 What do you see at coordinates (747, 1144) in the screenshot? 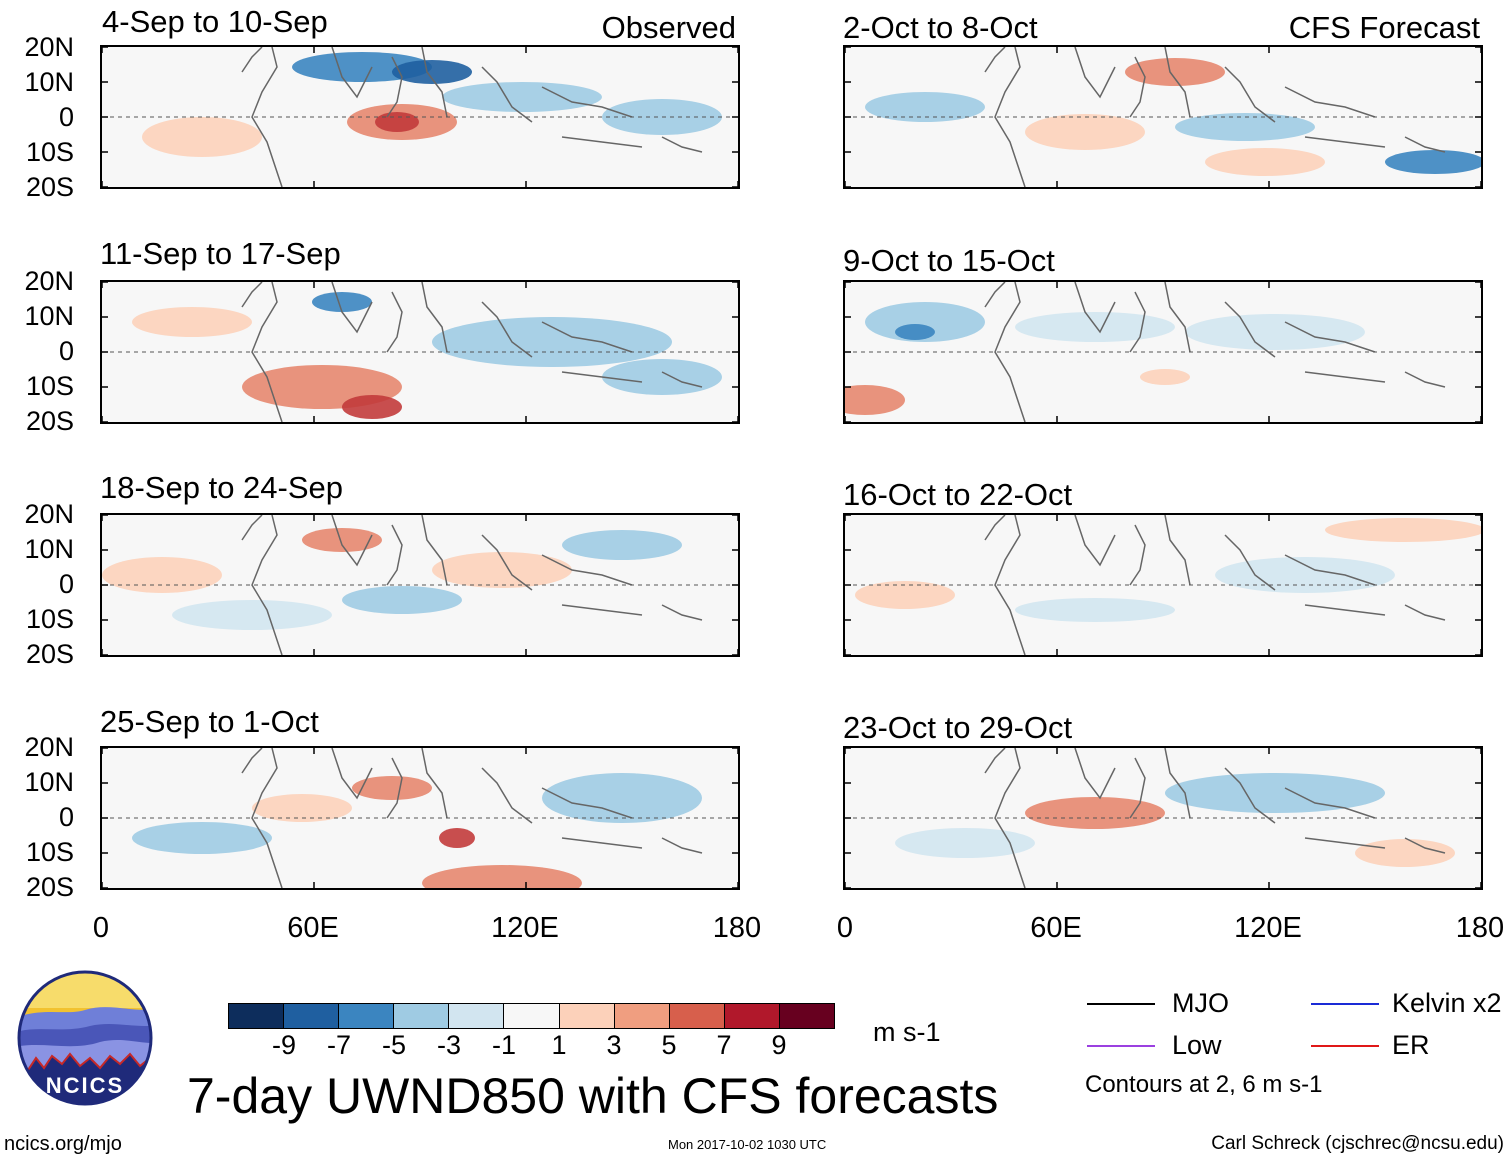
I see `footer-timestamp: Mon 2017-10-02 1030 UTC` at bounding box center [747, 1144].